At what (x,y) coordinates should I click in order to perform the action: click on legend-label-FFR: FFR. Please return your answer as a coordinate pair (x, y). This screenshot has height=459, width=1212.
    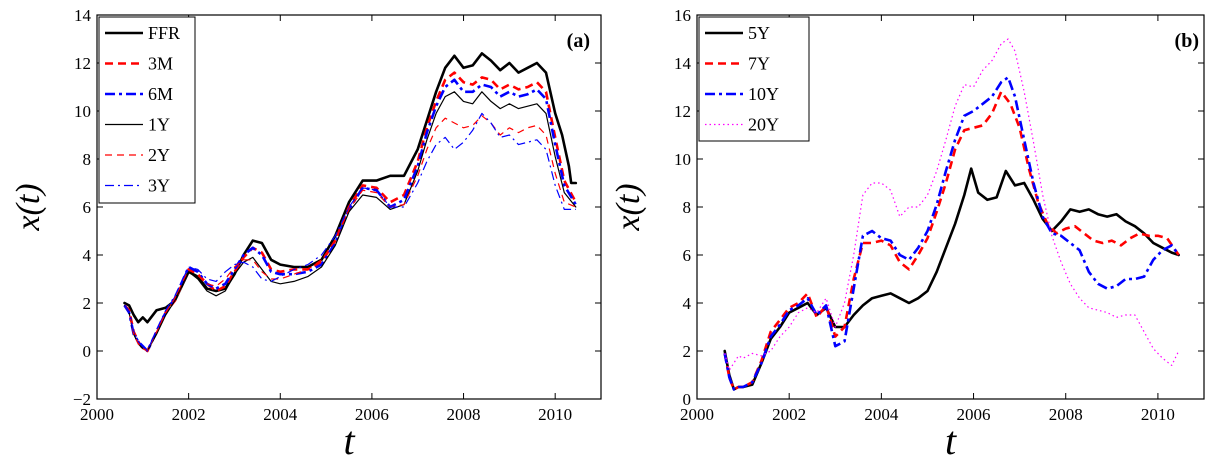
    Looking at the image, I should click on (164, 33).